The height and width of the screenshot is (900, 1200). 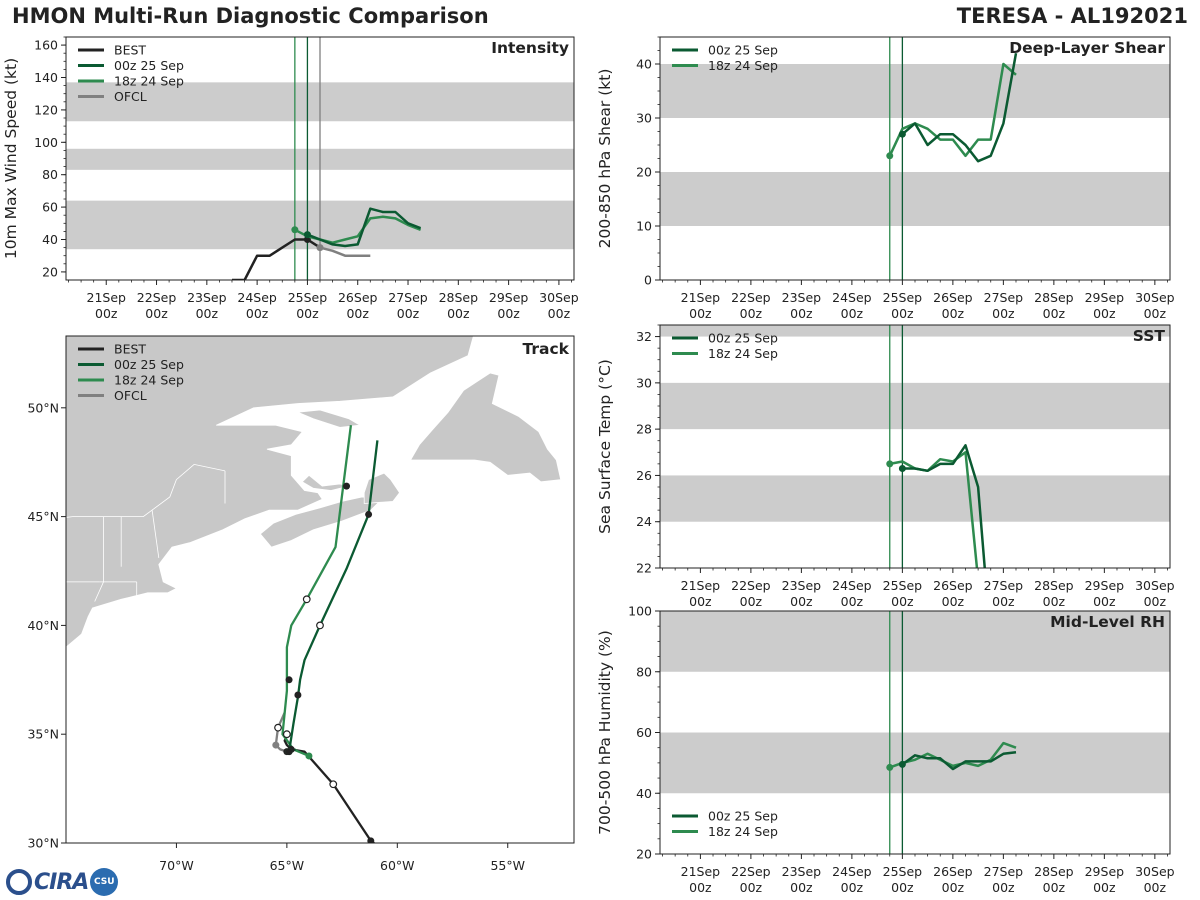 What do you see at coordinates (644, 732) in the screenshot?
I see `y-tick-label: 60` at bounding box center [644, 732].